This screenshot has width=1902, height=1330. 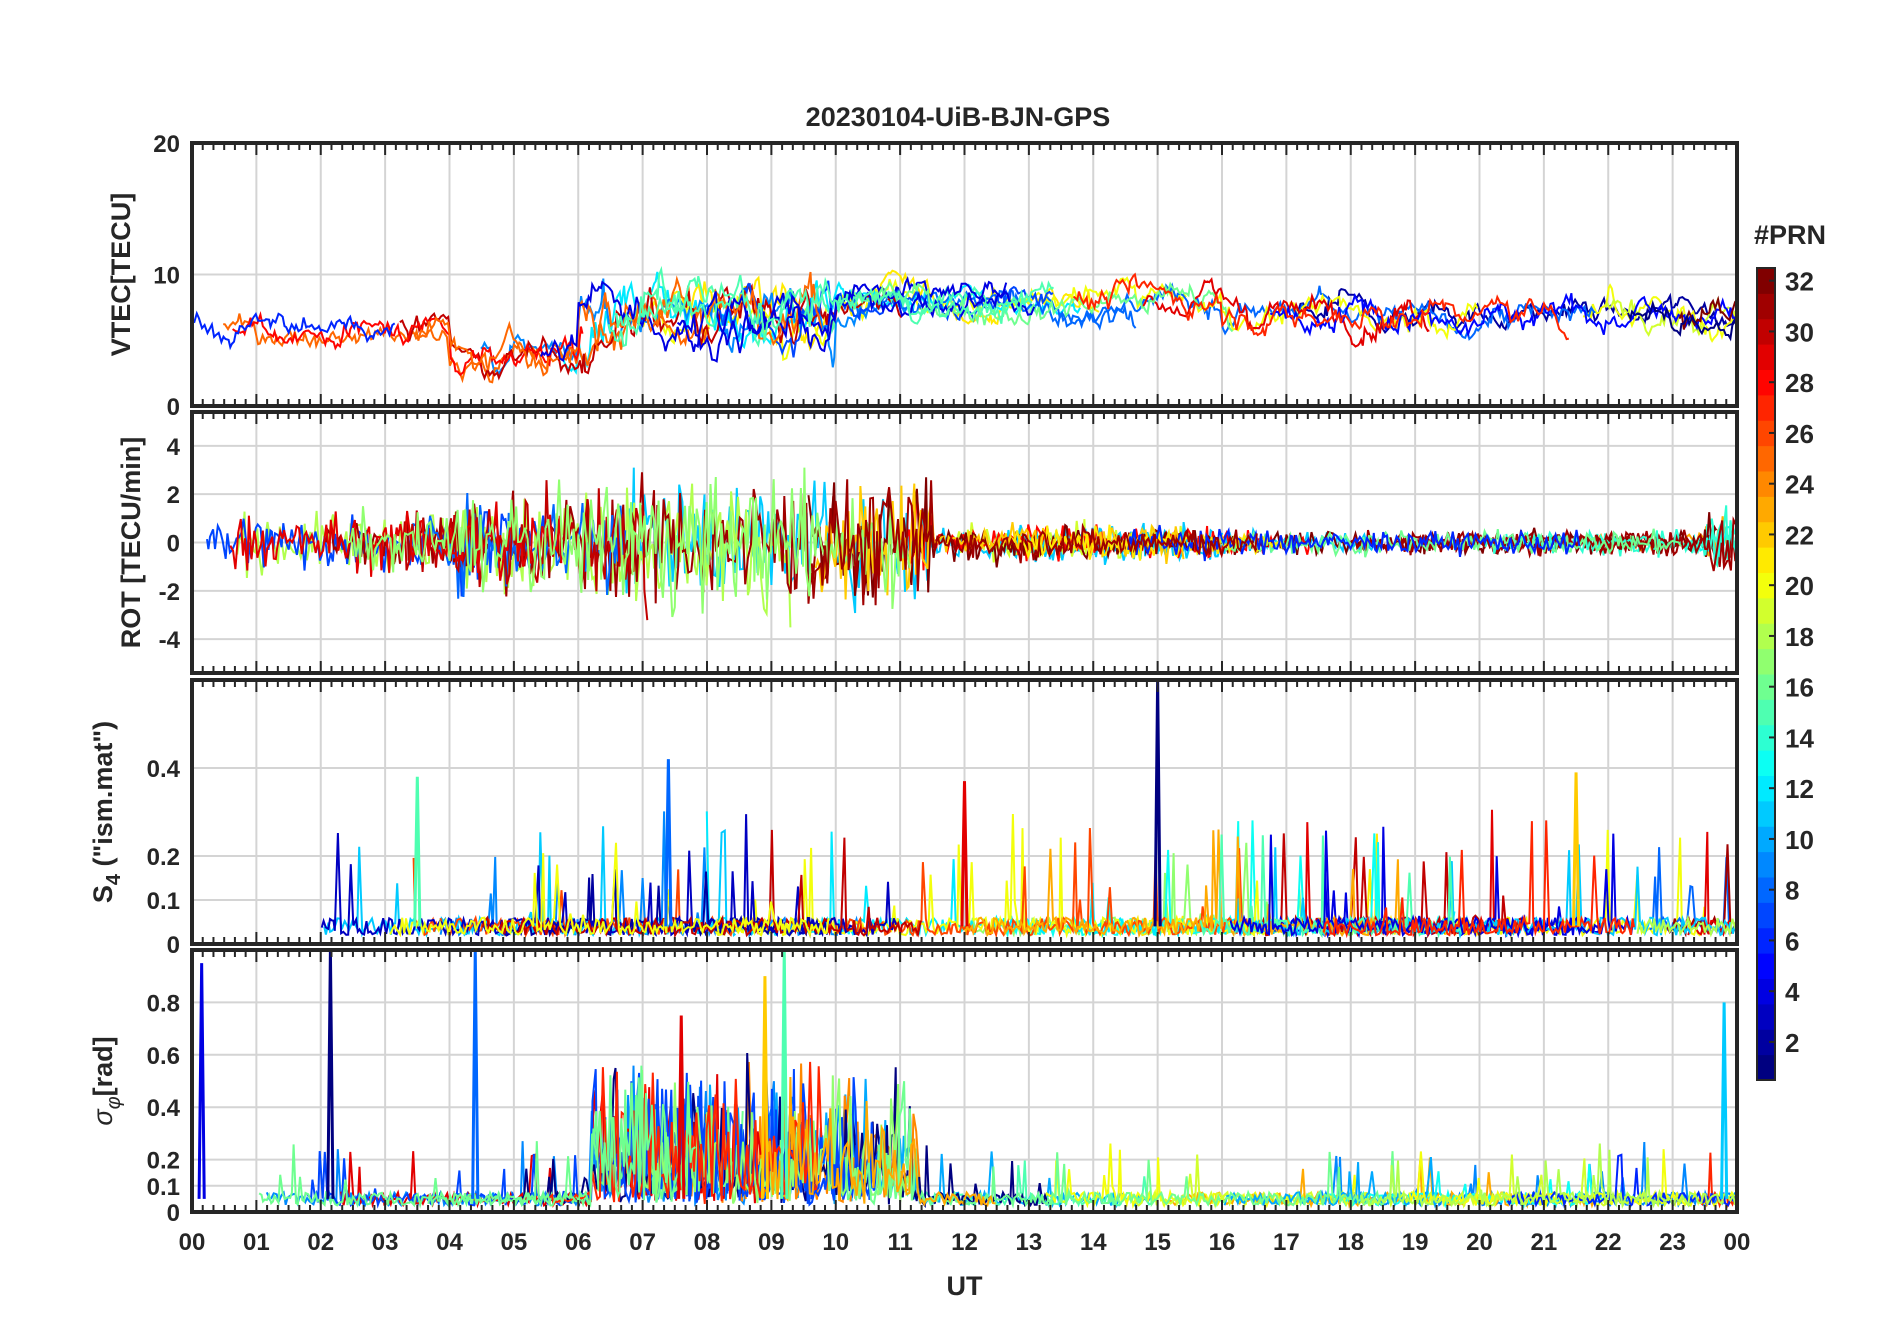 What do you see at coordinates (835, 1242) in the screenshot?
I see `x-tick-label: 10` at bounding box center [835, 1242].